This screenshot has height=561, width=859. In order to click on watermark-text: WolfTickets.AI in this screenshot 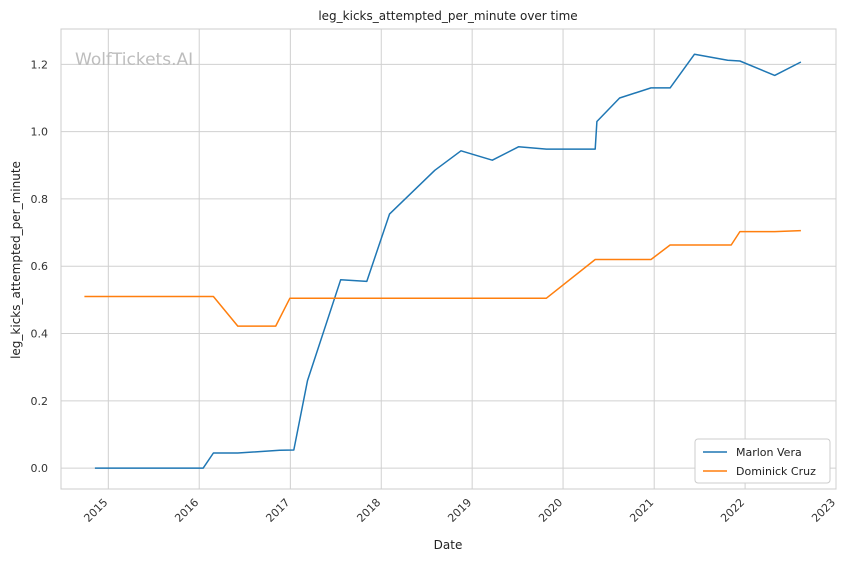, I will do `click(134, 60)`.